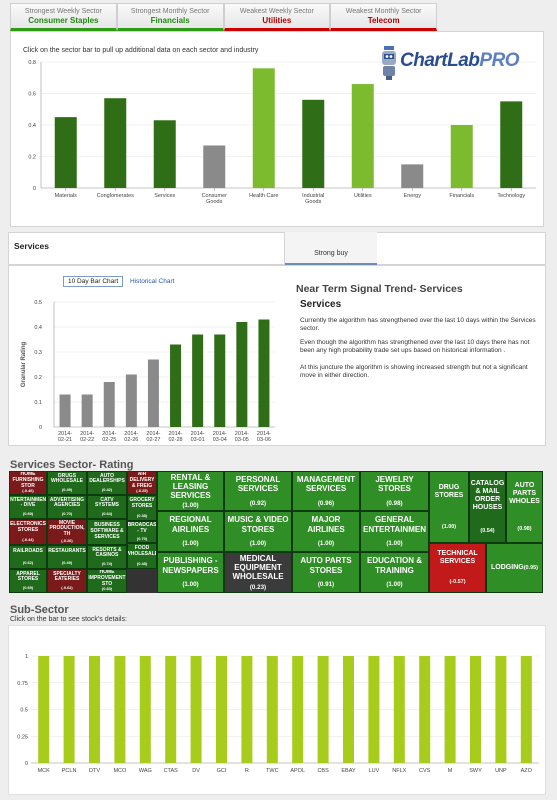 The height and width of the screenshot is (800, 557). What do you see at coordinates (28, 539) in the screenshot?
I see `treemap-cell-rating: (-0.44)` at bounding box center [28, 539].